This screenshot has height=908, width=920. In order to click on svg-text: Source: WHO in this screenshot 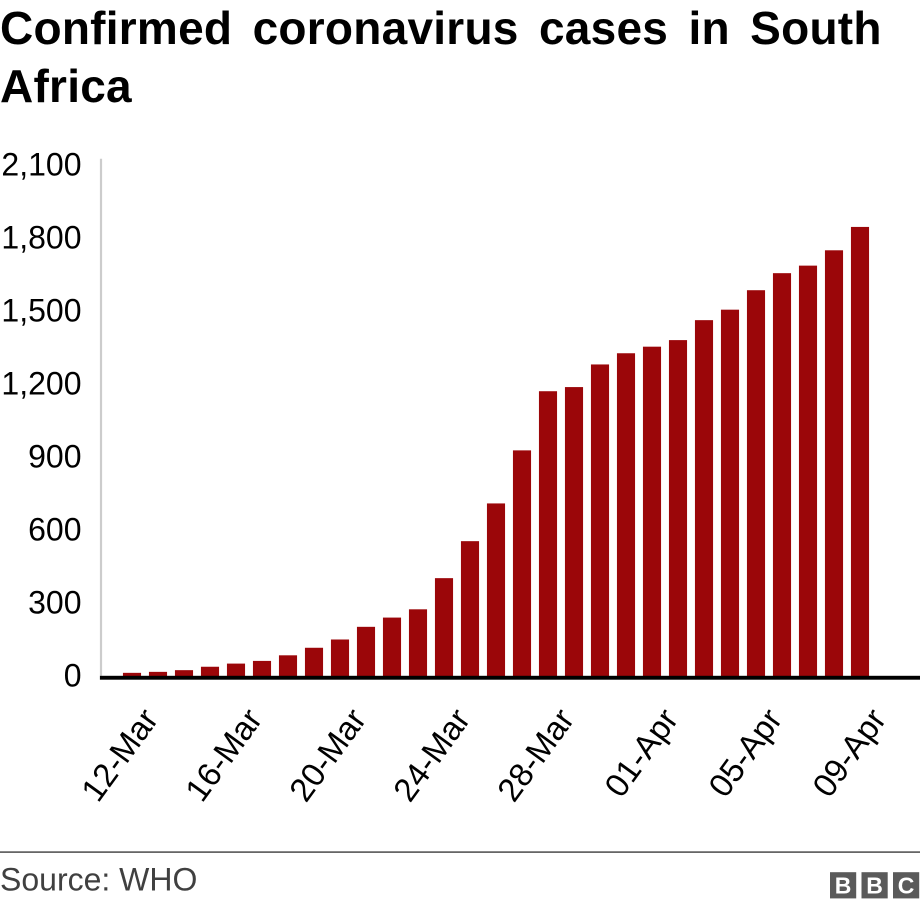, I will do `click(98, 880)`.